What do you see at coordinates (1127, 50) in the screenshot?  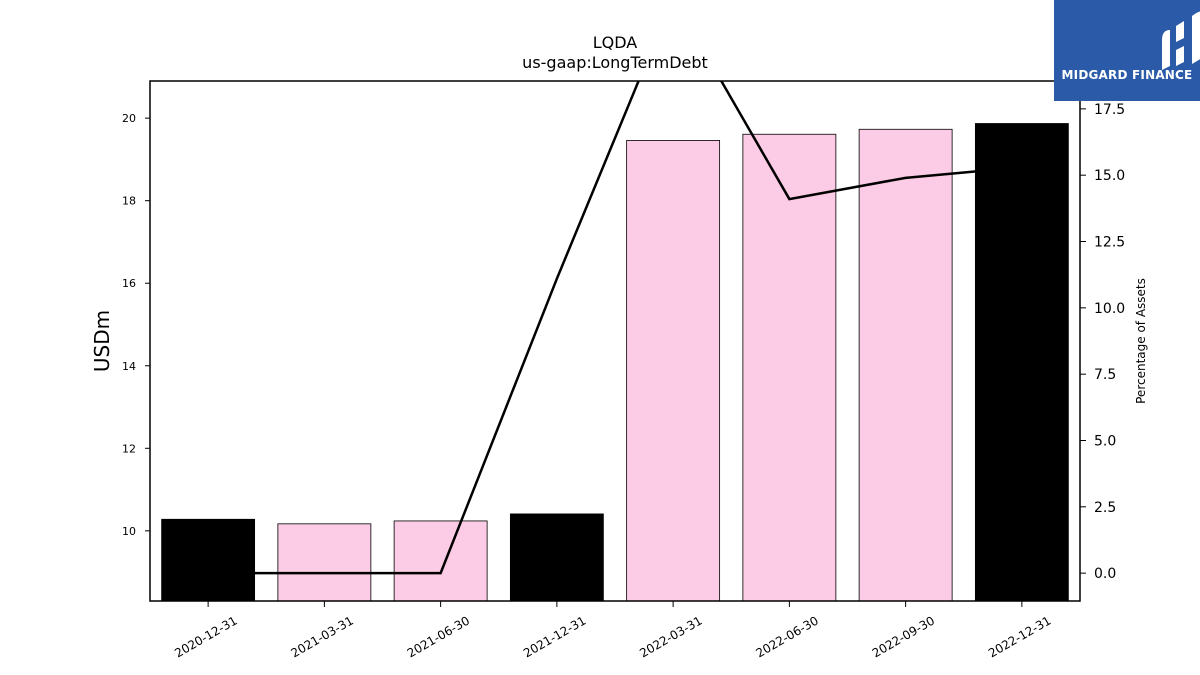 I see `midgard-finance-logo: MIDGARD FINANCE` at bounding box center [1127, 50].